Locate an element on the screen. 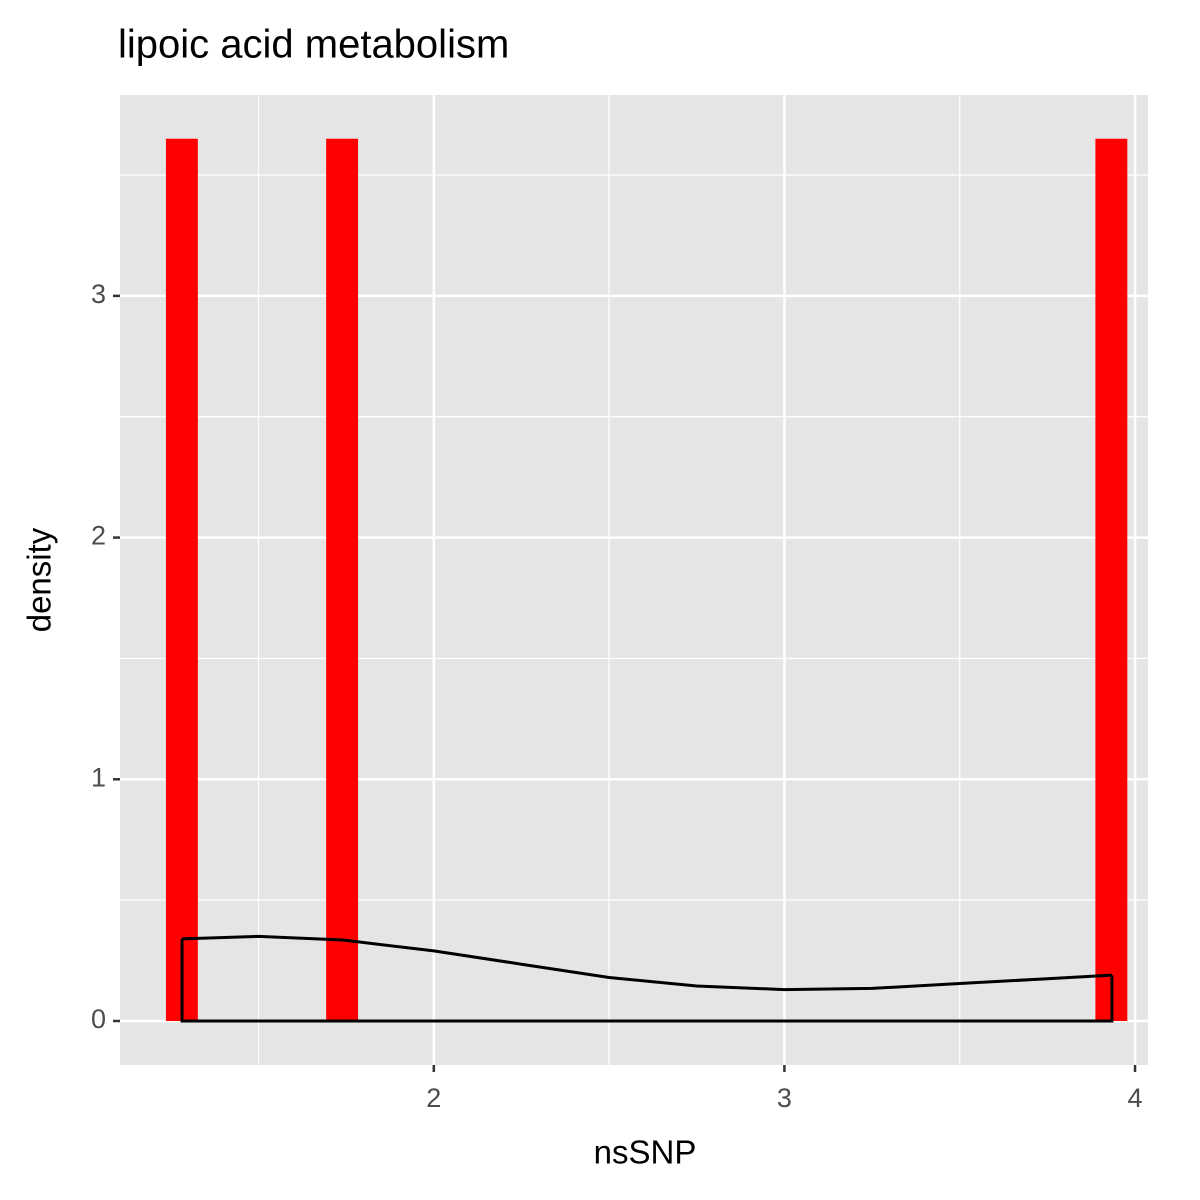  chart-title: lipoic acid metabolism is located at coordinates (313, 45).